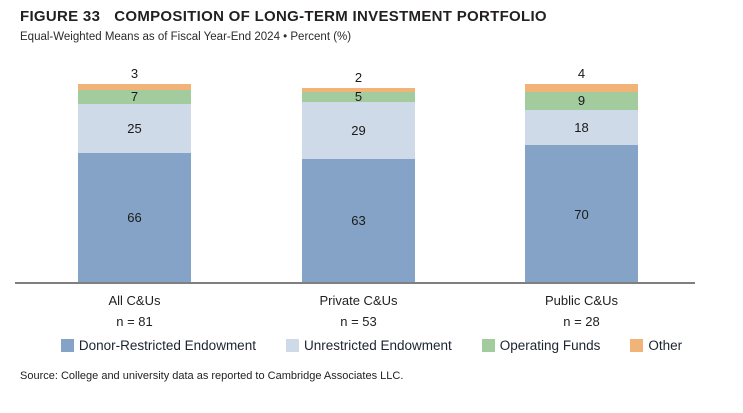 This screenshot has width=743, height=413. Describe the element at coordinates (377, 345) in the screenshot. I see `legend-label: Unrestricted Endowment` at that location.